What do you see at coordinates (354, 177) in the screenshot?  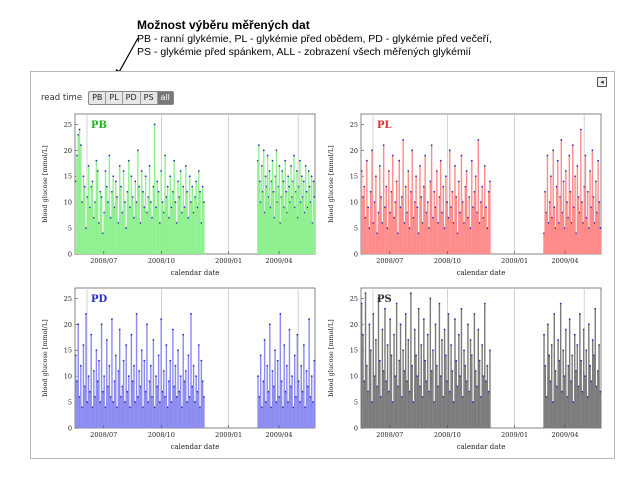 I see `y-tick-label: 15` at bounding box center [354, 177].